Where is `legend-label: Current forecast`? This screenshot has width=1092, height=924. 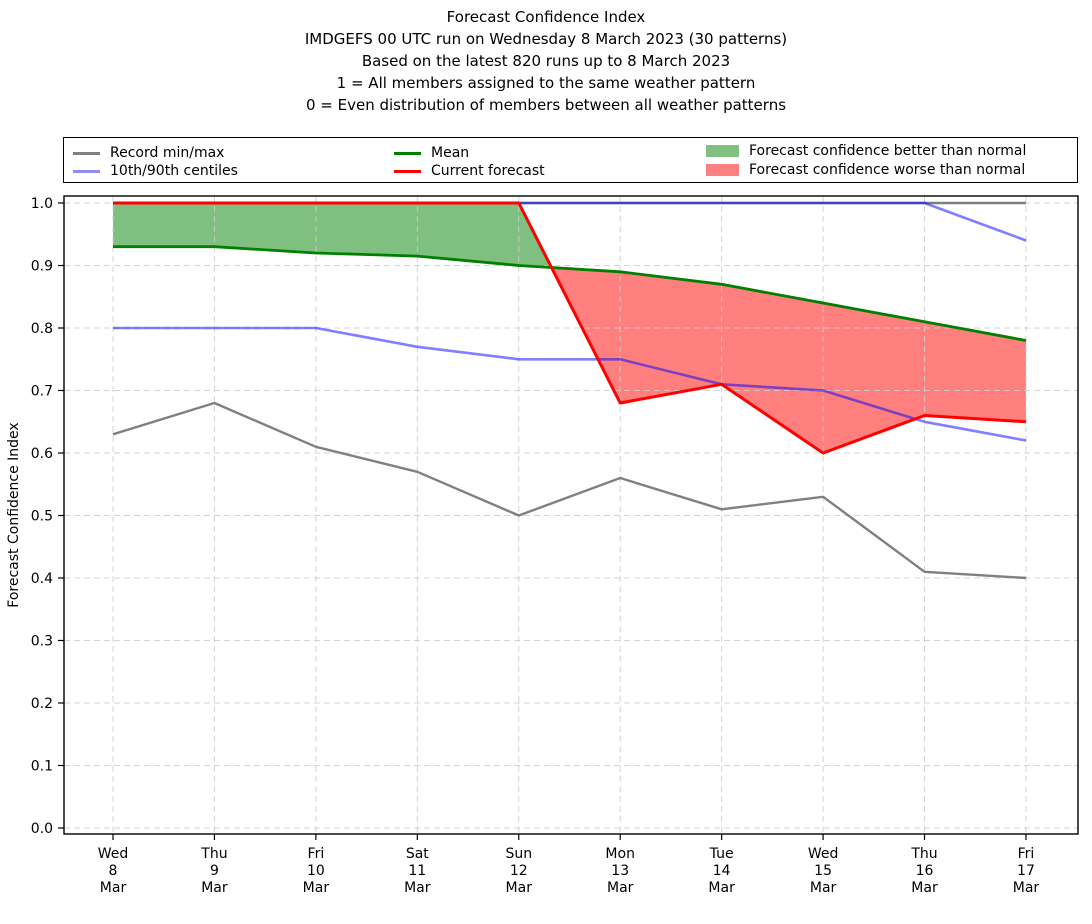 legend-label: Current forecast is located at coordinates (488, 171).